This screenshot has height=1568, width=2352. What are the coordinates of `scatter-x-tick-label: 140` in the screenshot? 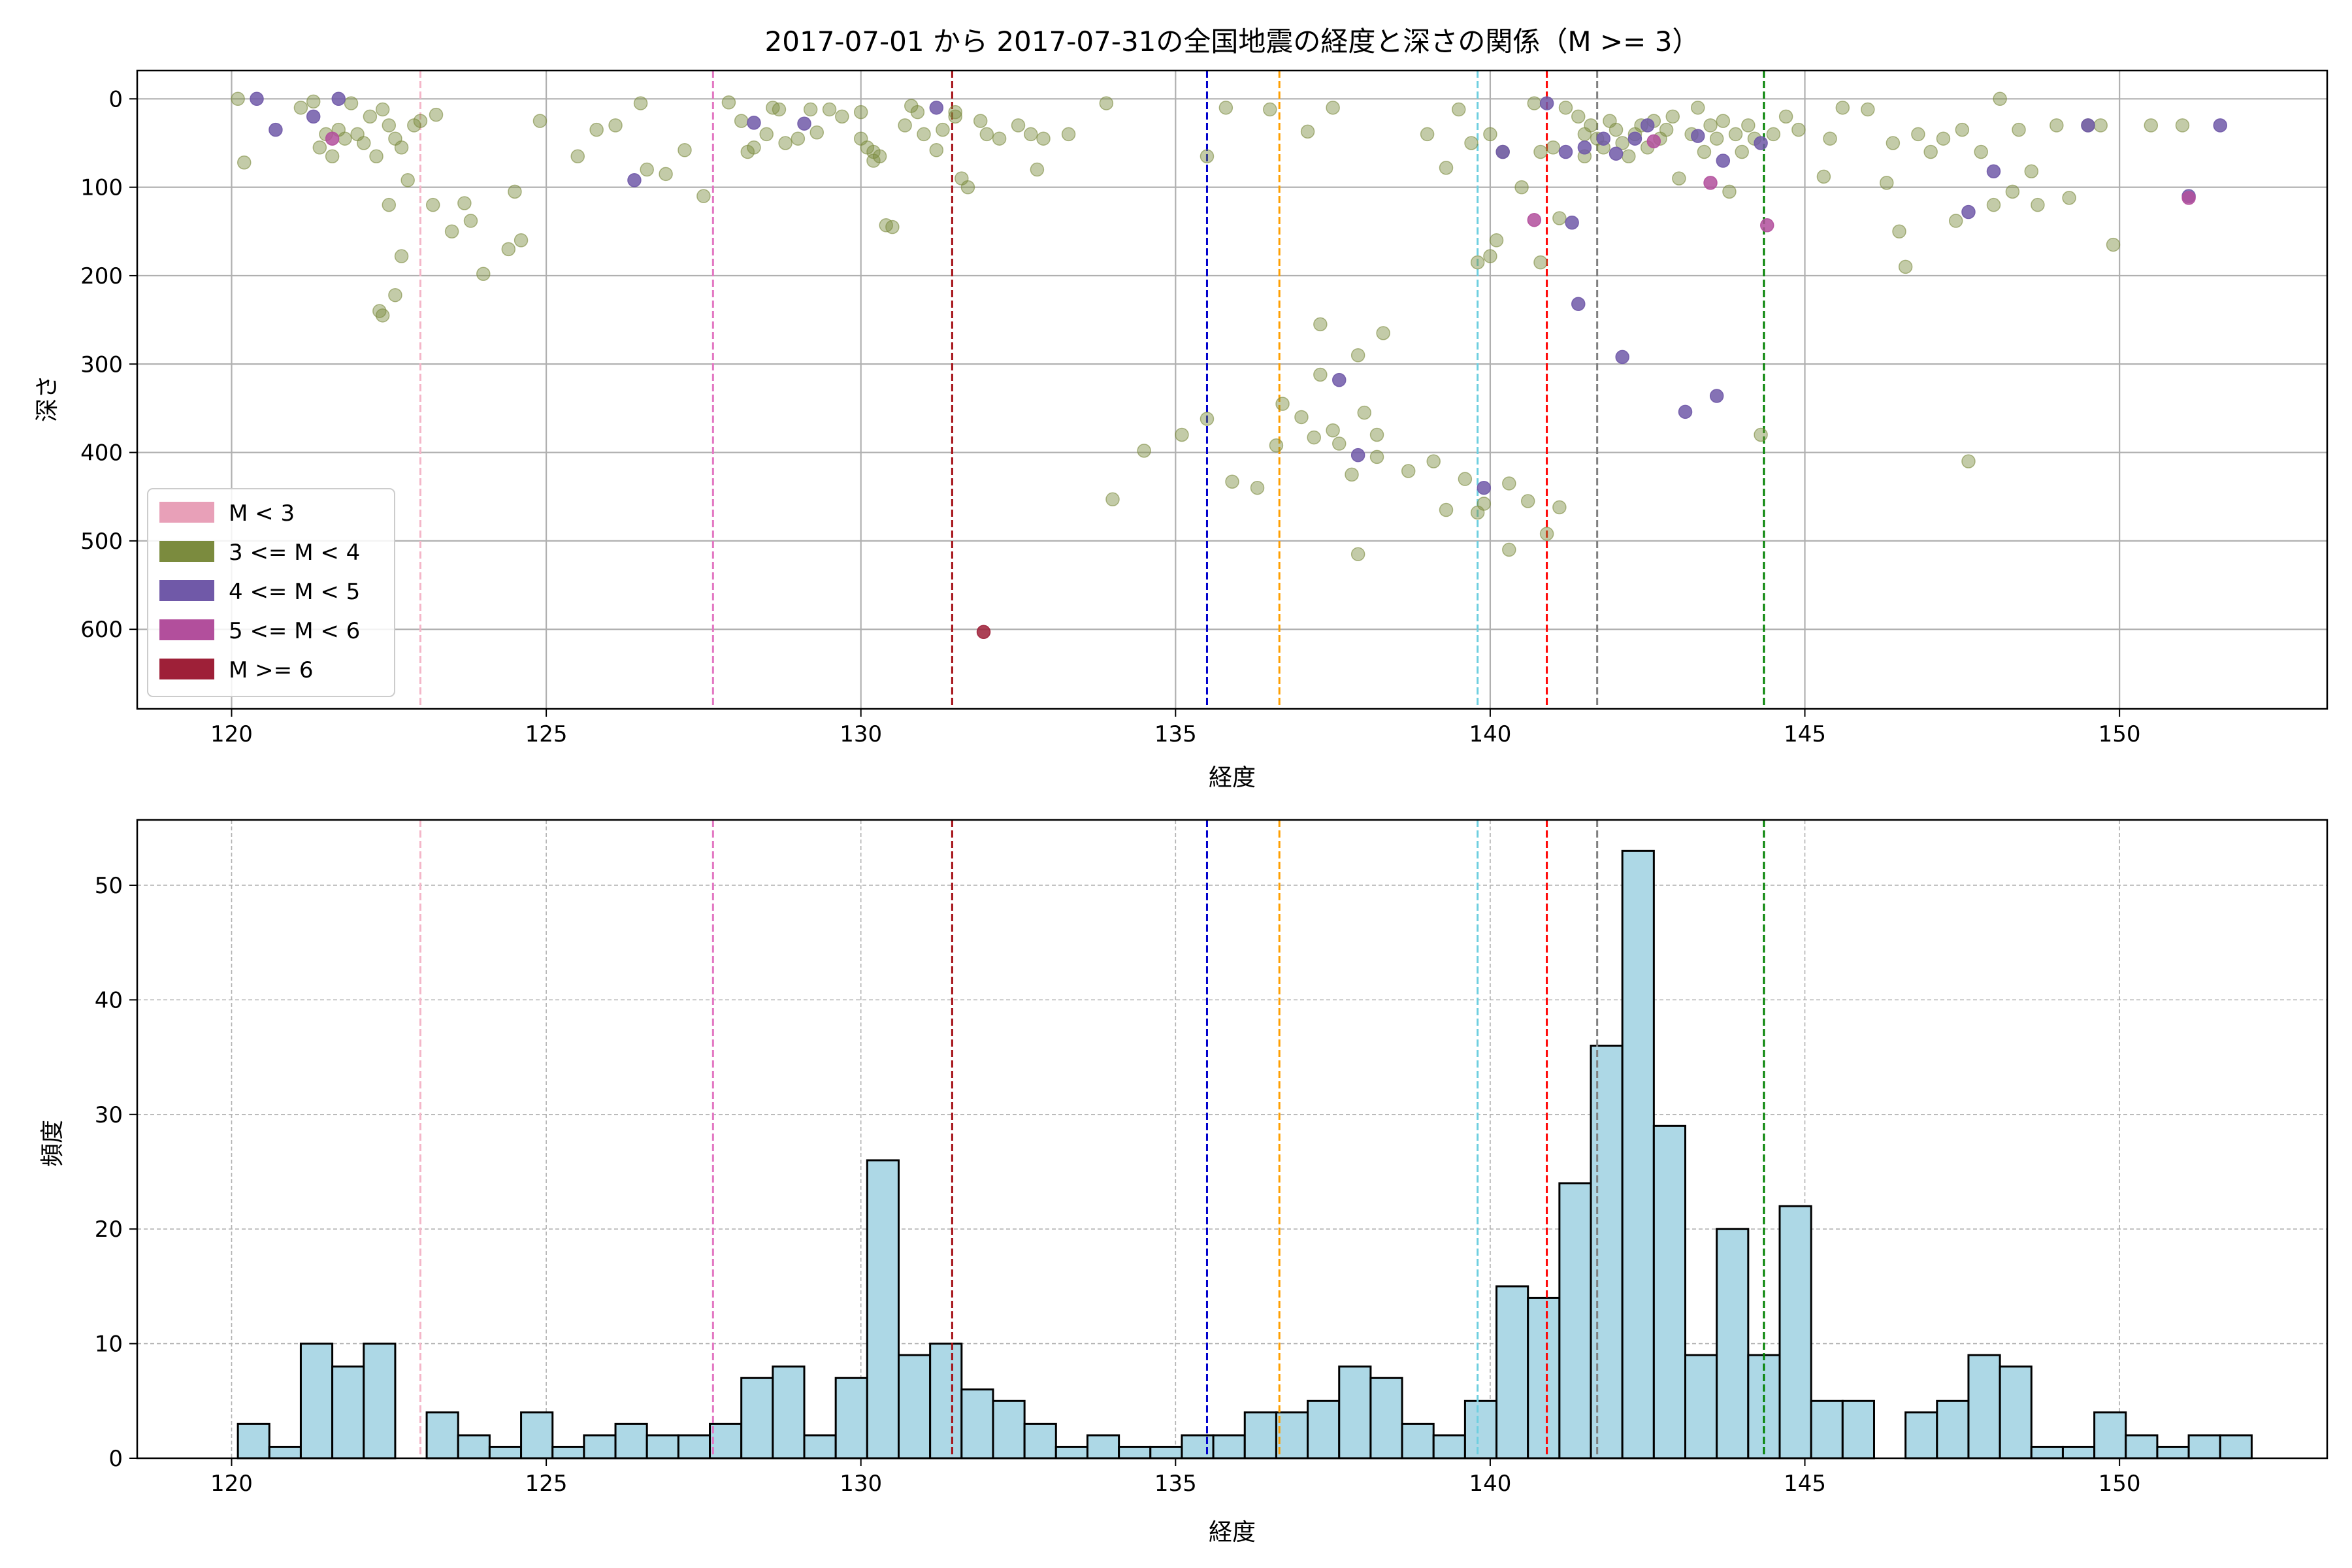 It's located at (1490, 734).